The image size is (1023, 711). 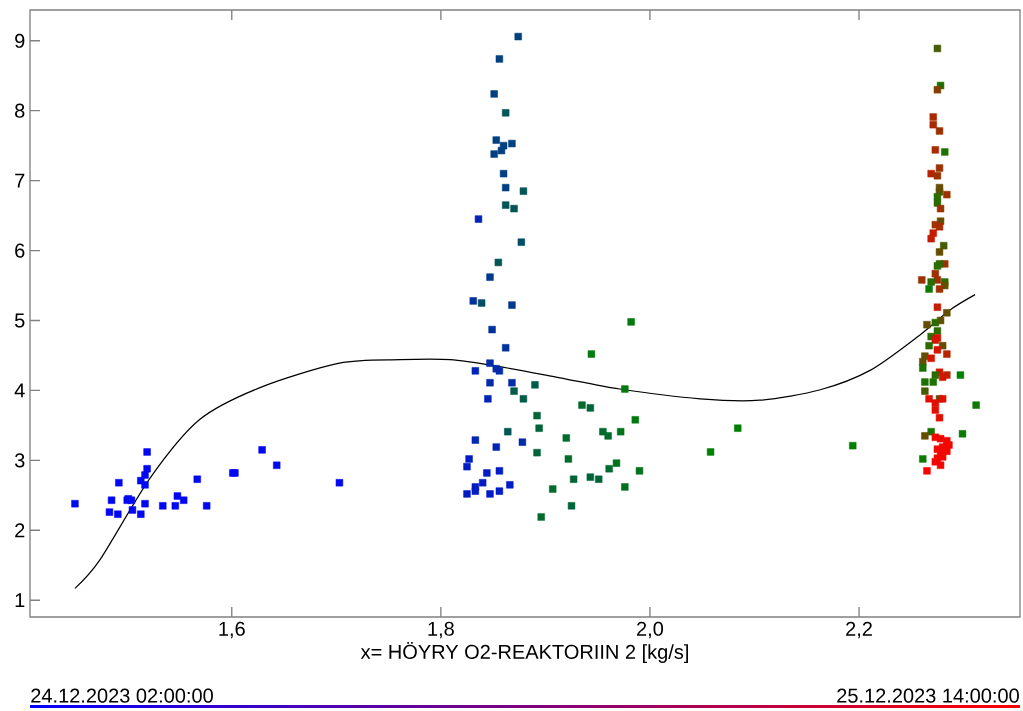 What do you see at coordinates (20, 180) in the screenshot?
I see `y-tick-label: 7` at bounding box center [20, 180].